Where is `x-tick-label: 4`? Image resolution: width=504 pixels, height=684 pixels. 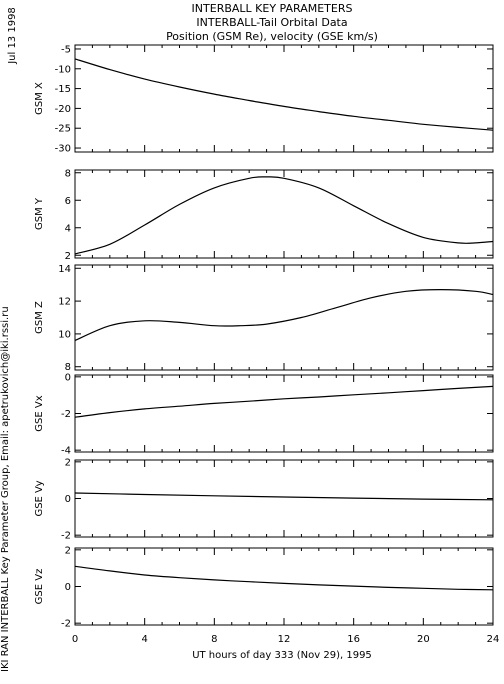
x-tick-label: 4 is located at coordinates (144, 639).